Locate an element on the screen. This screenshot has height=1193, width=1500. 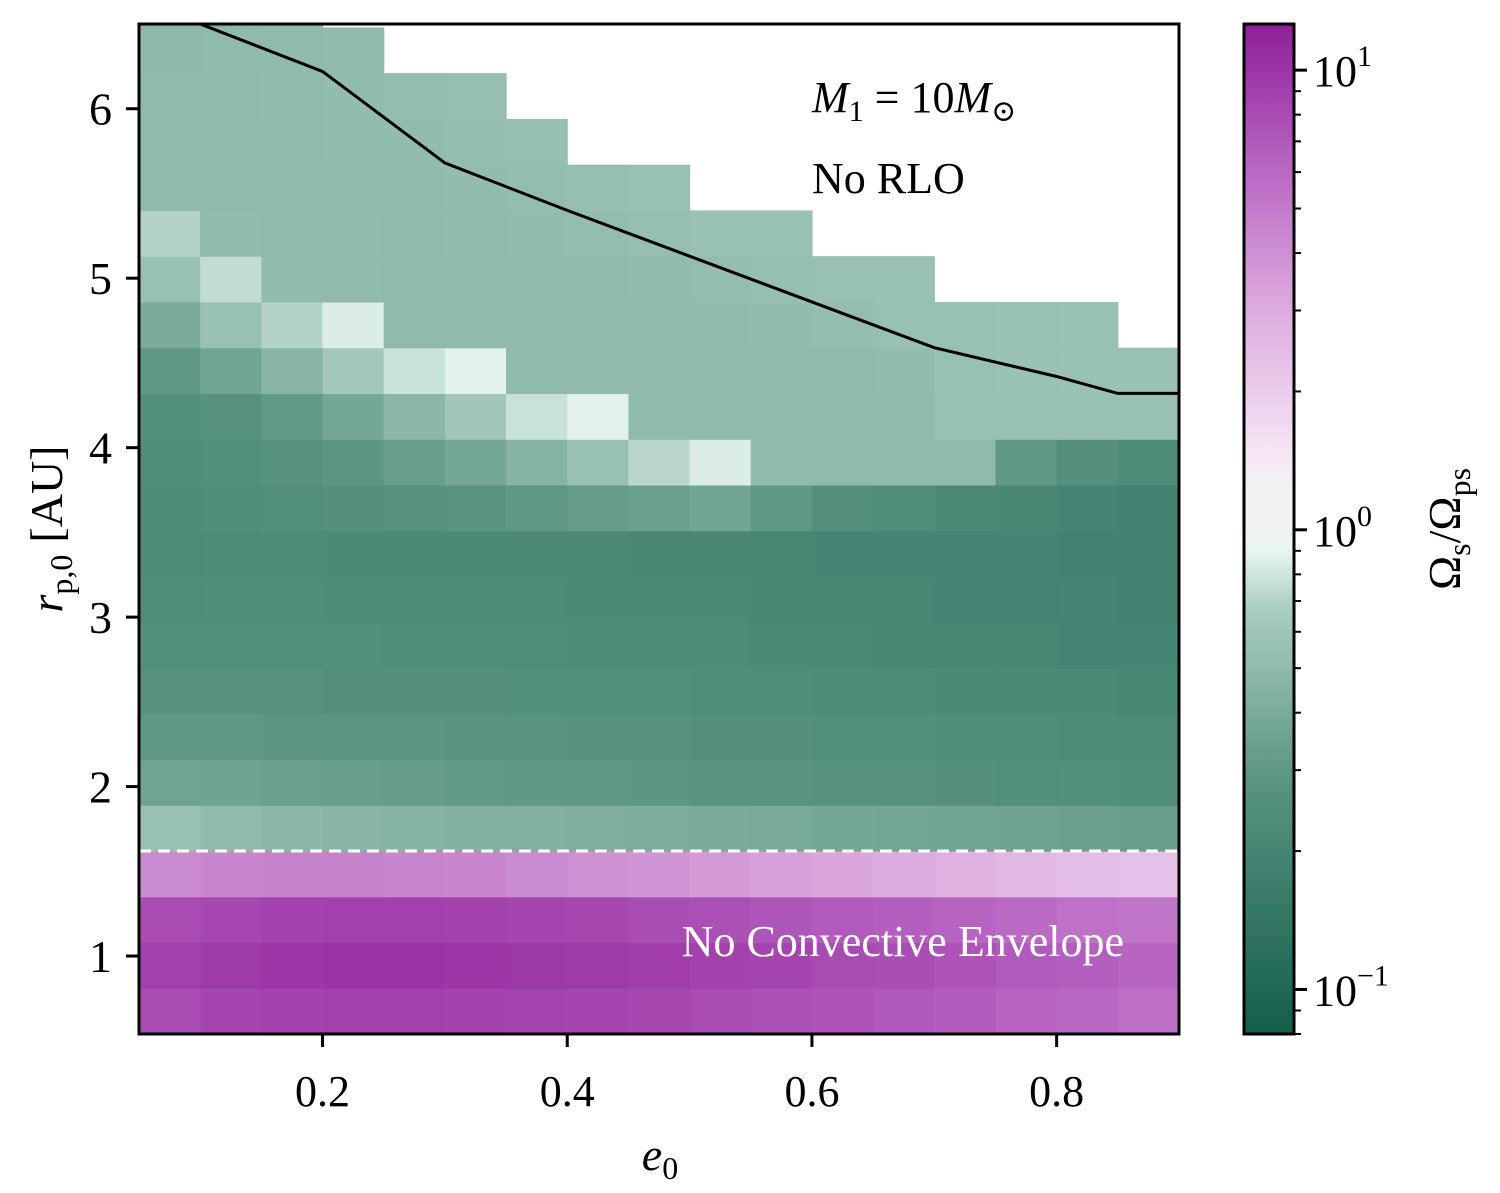
colorbar-label: Ωs/Ωps is located at coordinates (1448, 529).